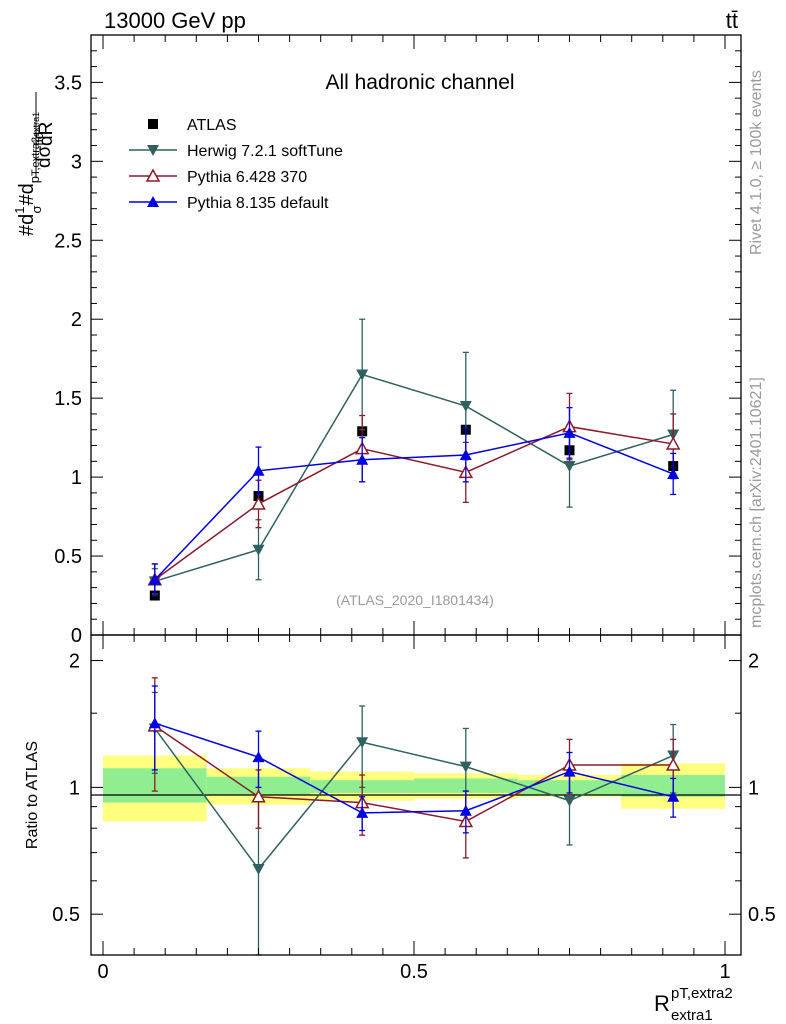 This screenshot has width=786, height=1024. I want to click on x-axis-label-subscript: extra1, so click(692, 1015).